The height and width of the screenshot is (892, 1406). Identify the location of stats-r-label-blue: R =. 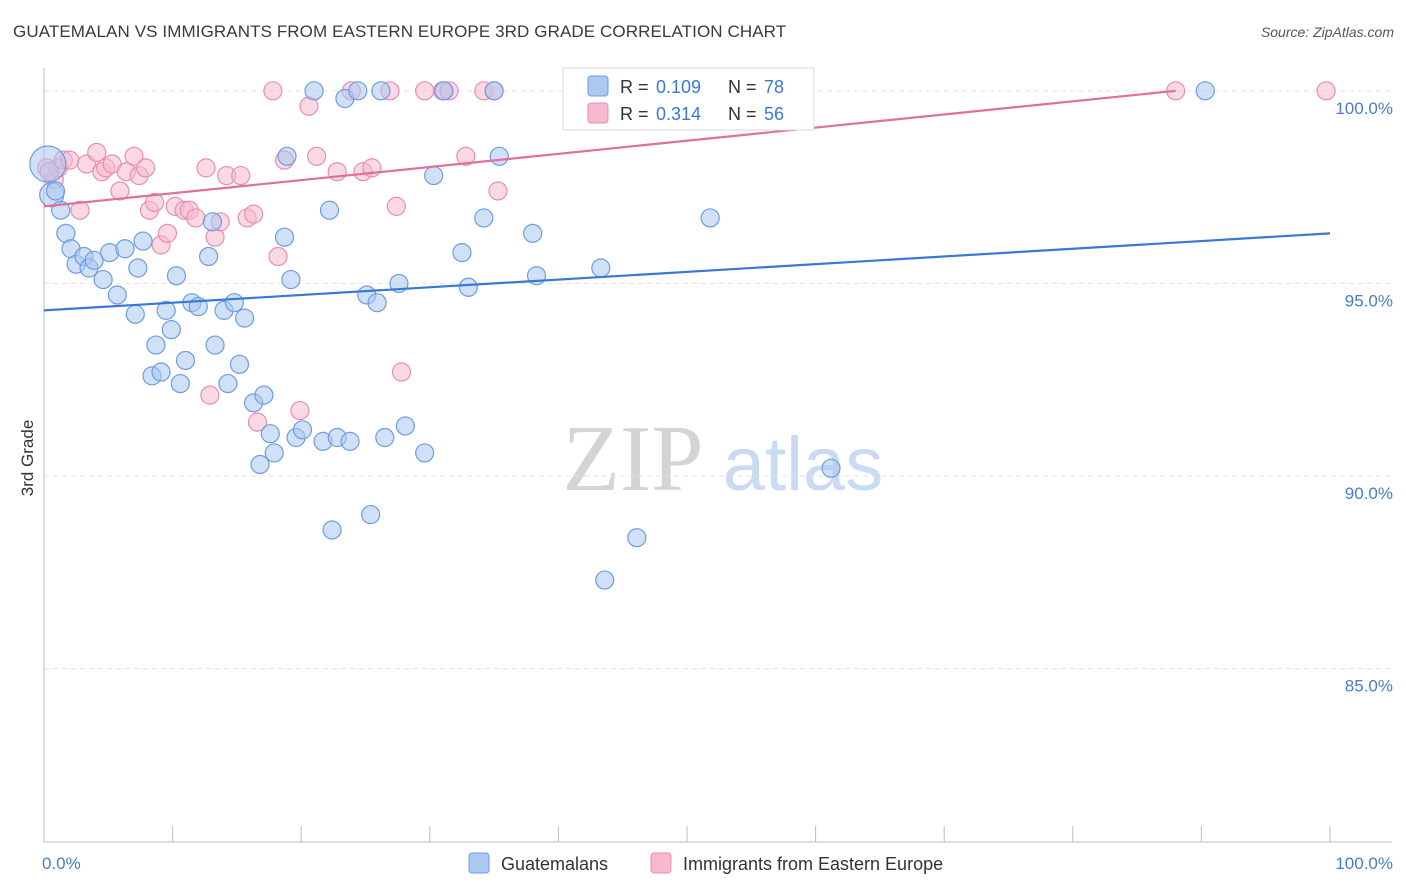
(634, 87).